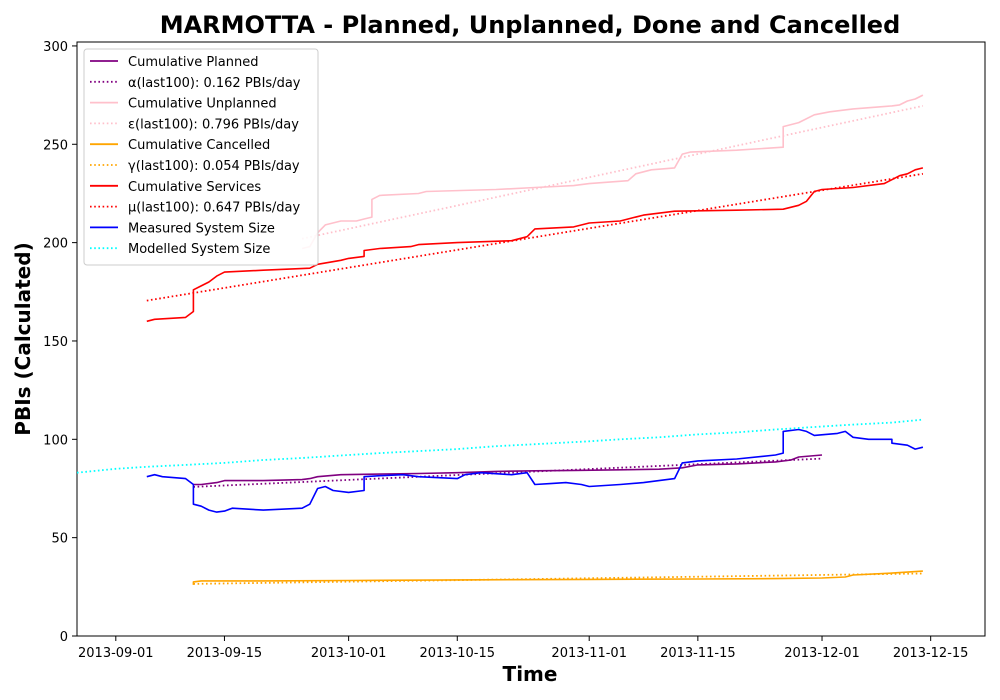 The width and height of the screenshot is (1000, 700). Describe the element at coordinates (213, 124) in the screenshot. I see `legend-label-4: ε(last100): 0.796 PBIs/day` at that location.